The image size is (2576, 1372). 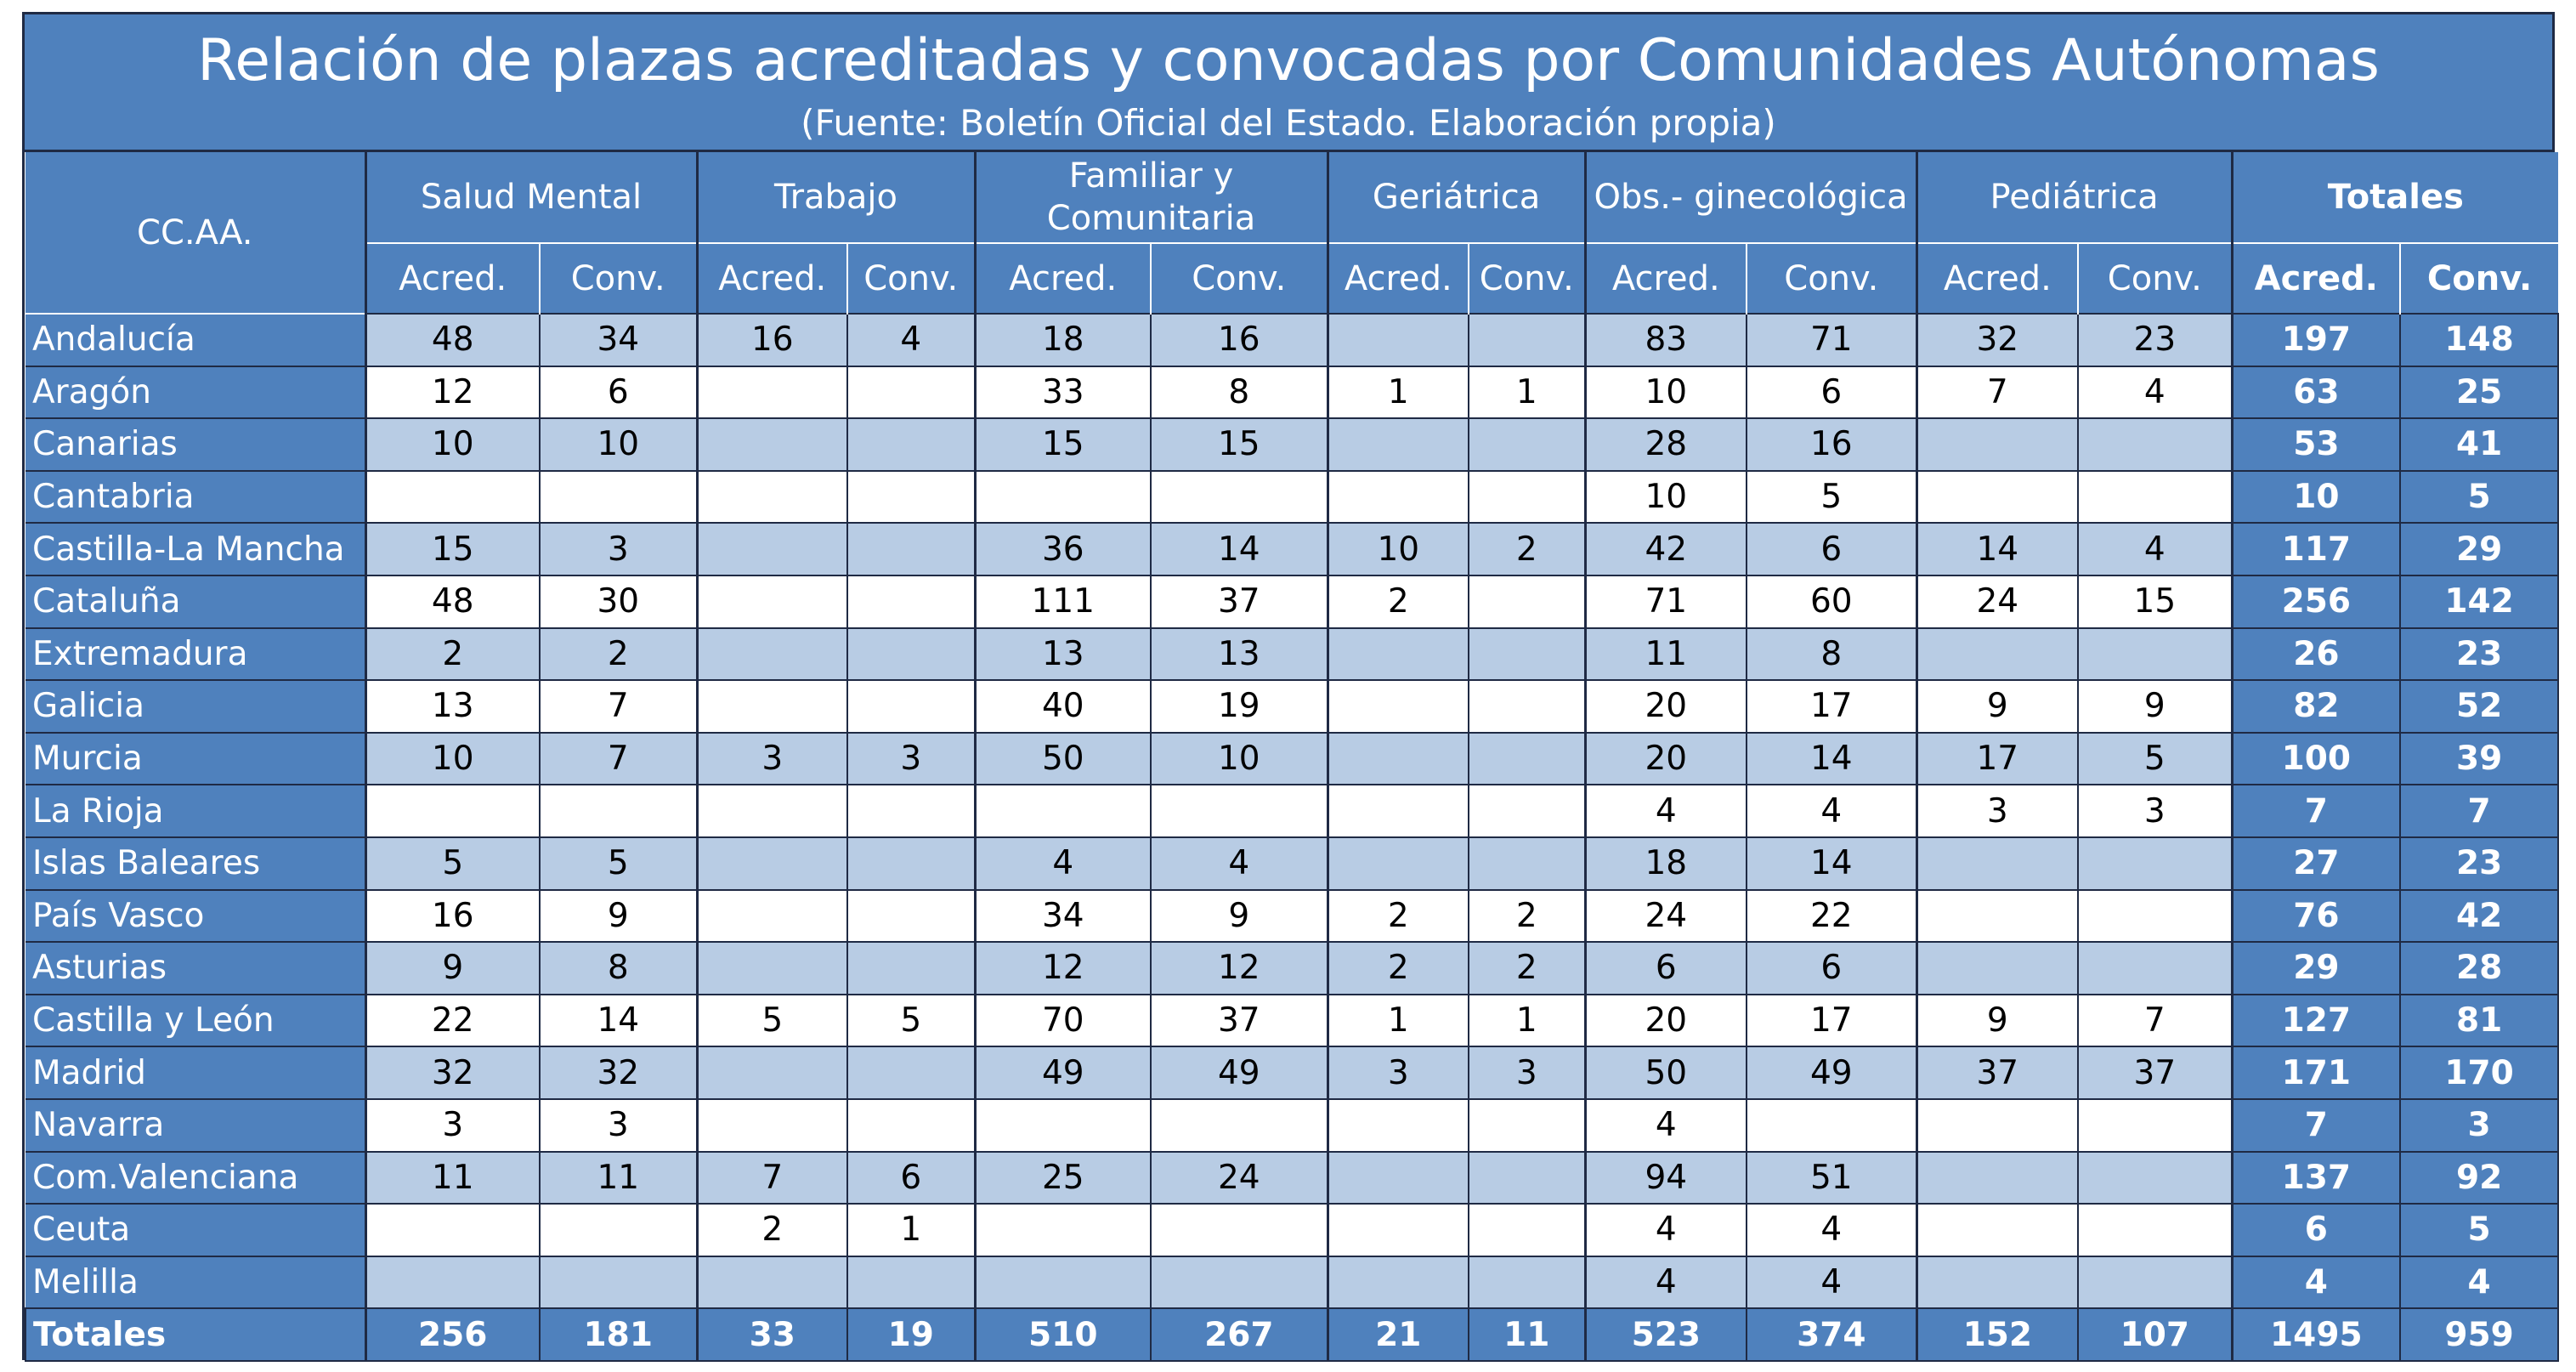 I want to click on table-cell: 23, so click(x=2155, y=340).